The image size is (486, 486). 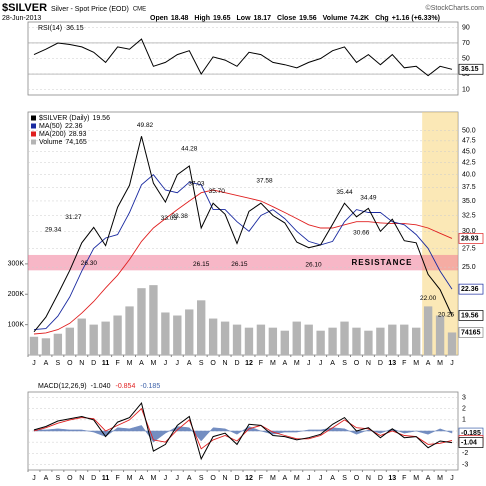 I want to click on y-tick-label: -3, so click(x=465, y=464).